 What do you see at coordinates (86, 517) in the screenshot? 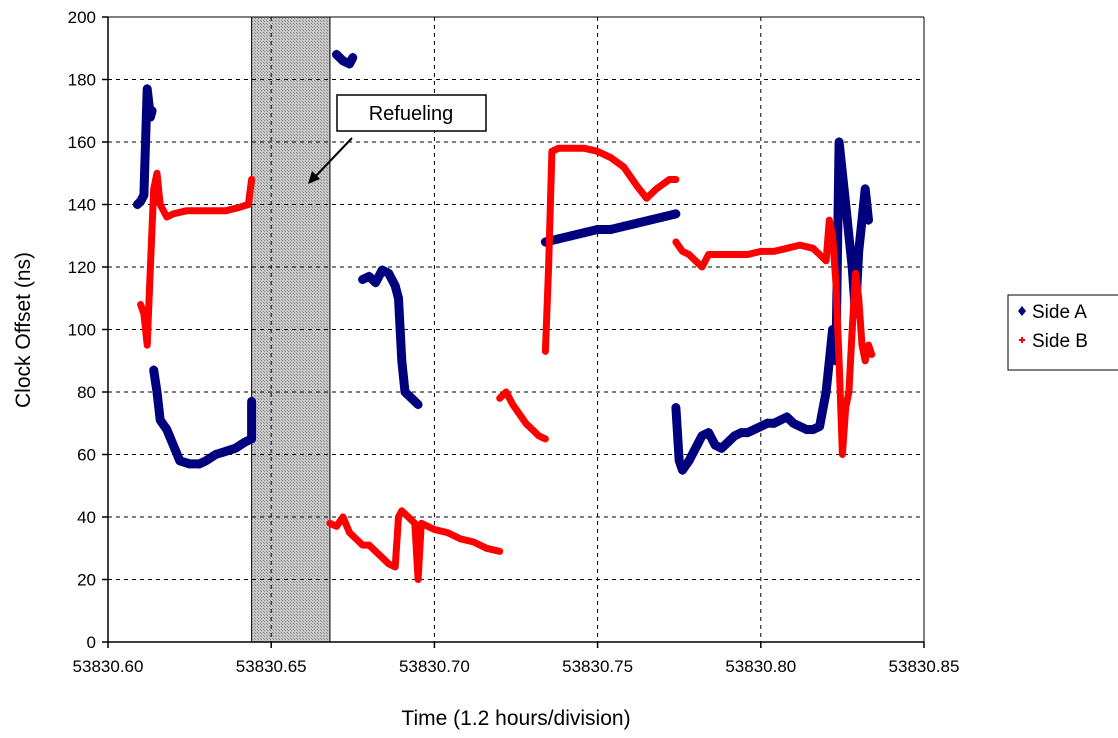
I see `y-tick-label: 40` at bounding box center [86, 517].